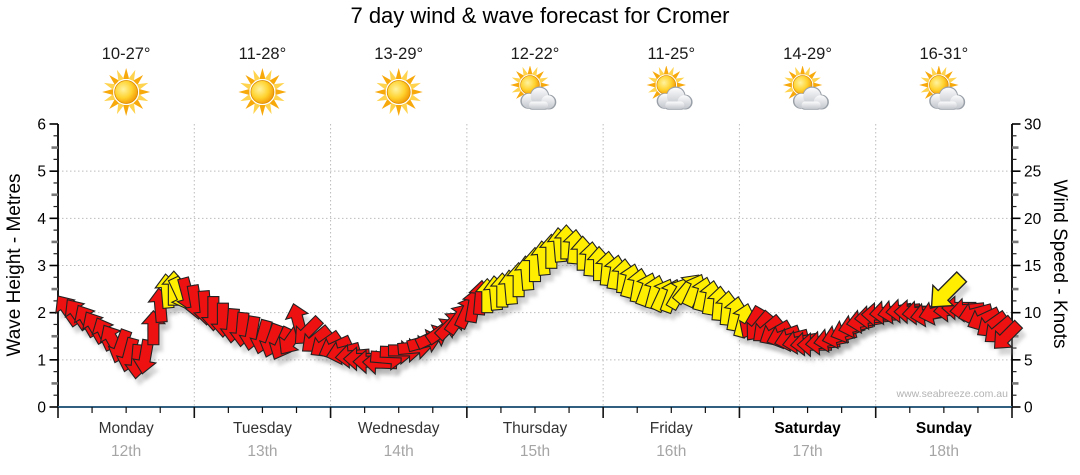 This screenshot has height=475, width=1080. Describe the element at coordinates (41, 266) in the screenshot. I see `wave-axis-tick-label: 3` at that location.